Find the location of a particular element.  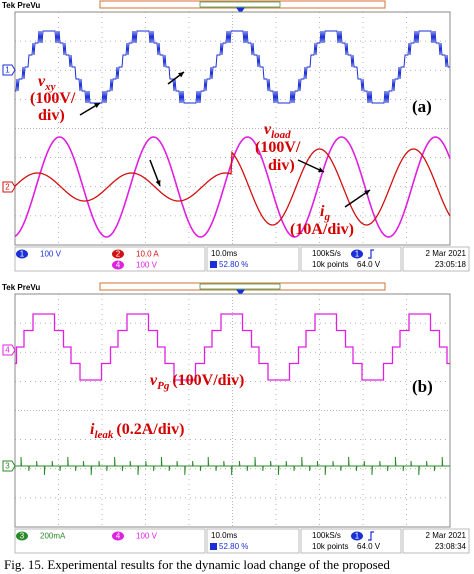

channel-marker: 3 is located at coordinates (7, 466).